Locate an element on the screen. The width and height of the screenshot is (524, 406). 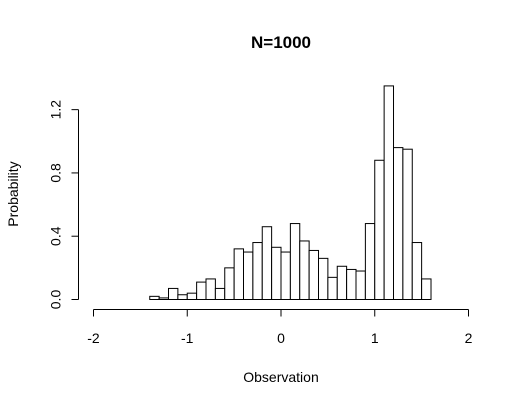
x-tick-label: -2 is located at coordinates (93, 338).